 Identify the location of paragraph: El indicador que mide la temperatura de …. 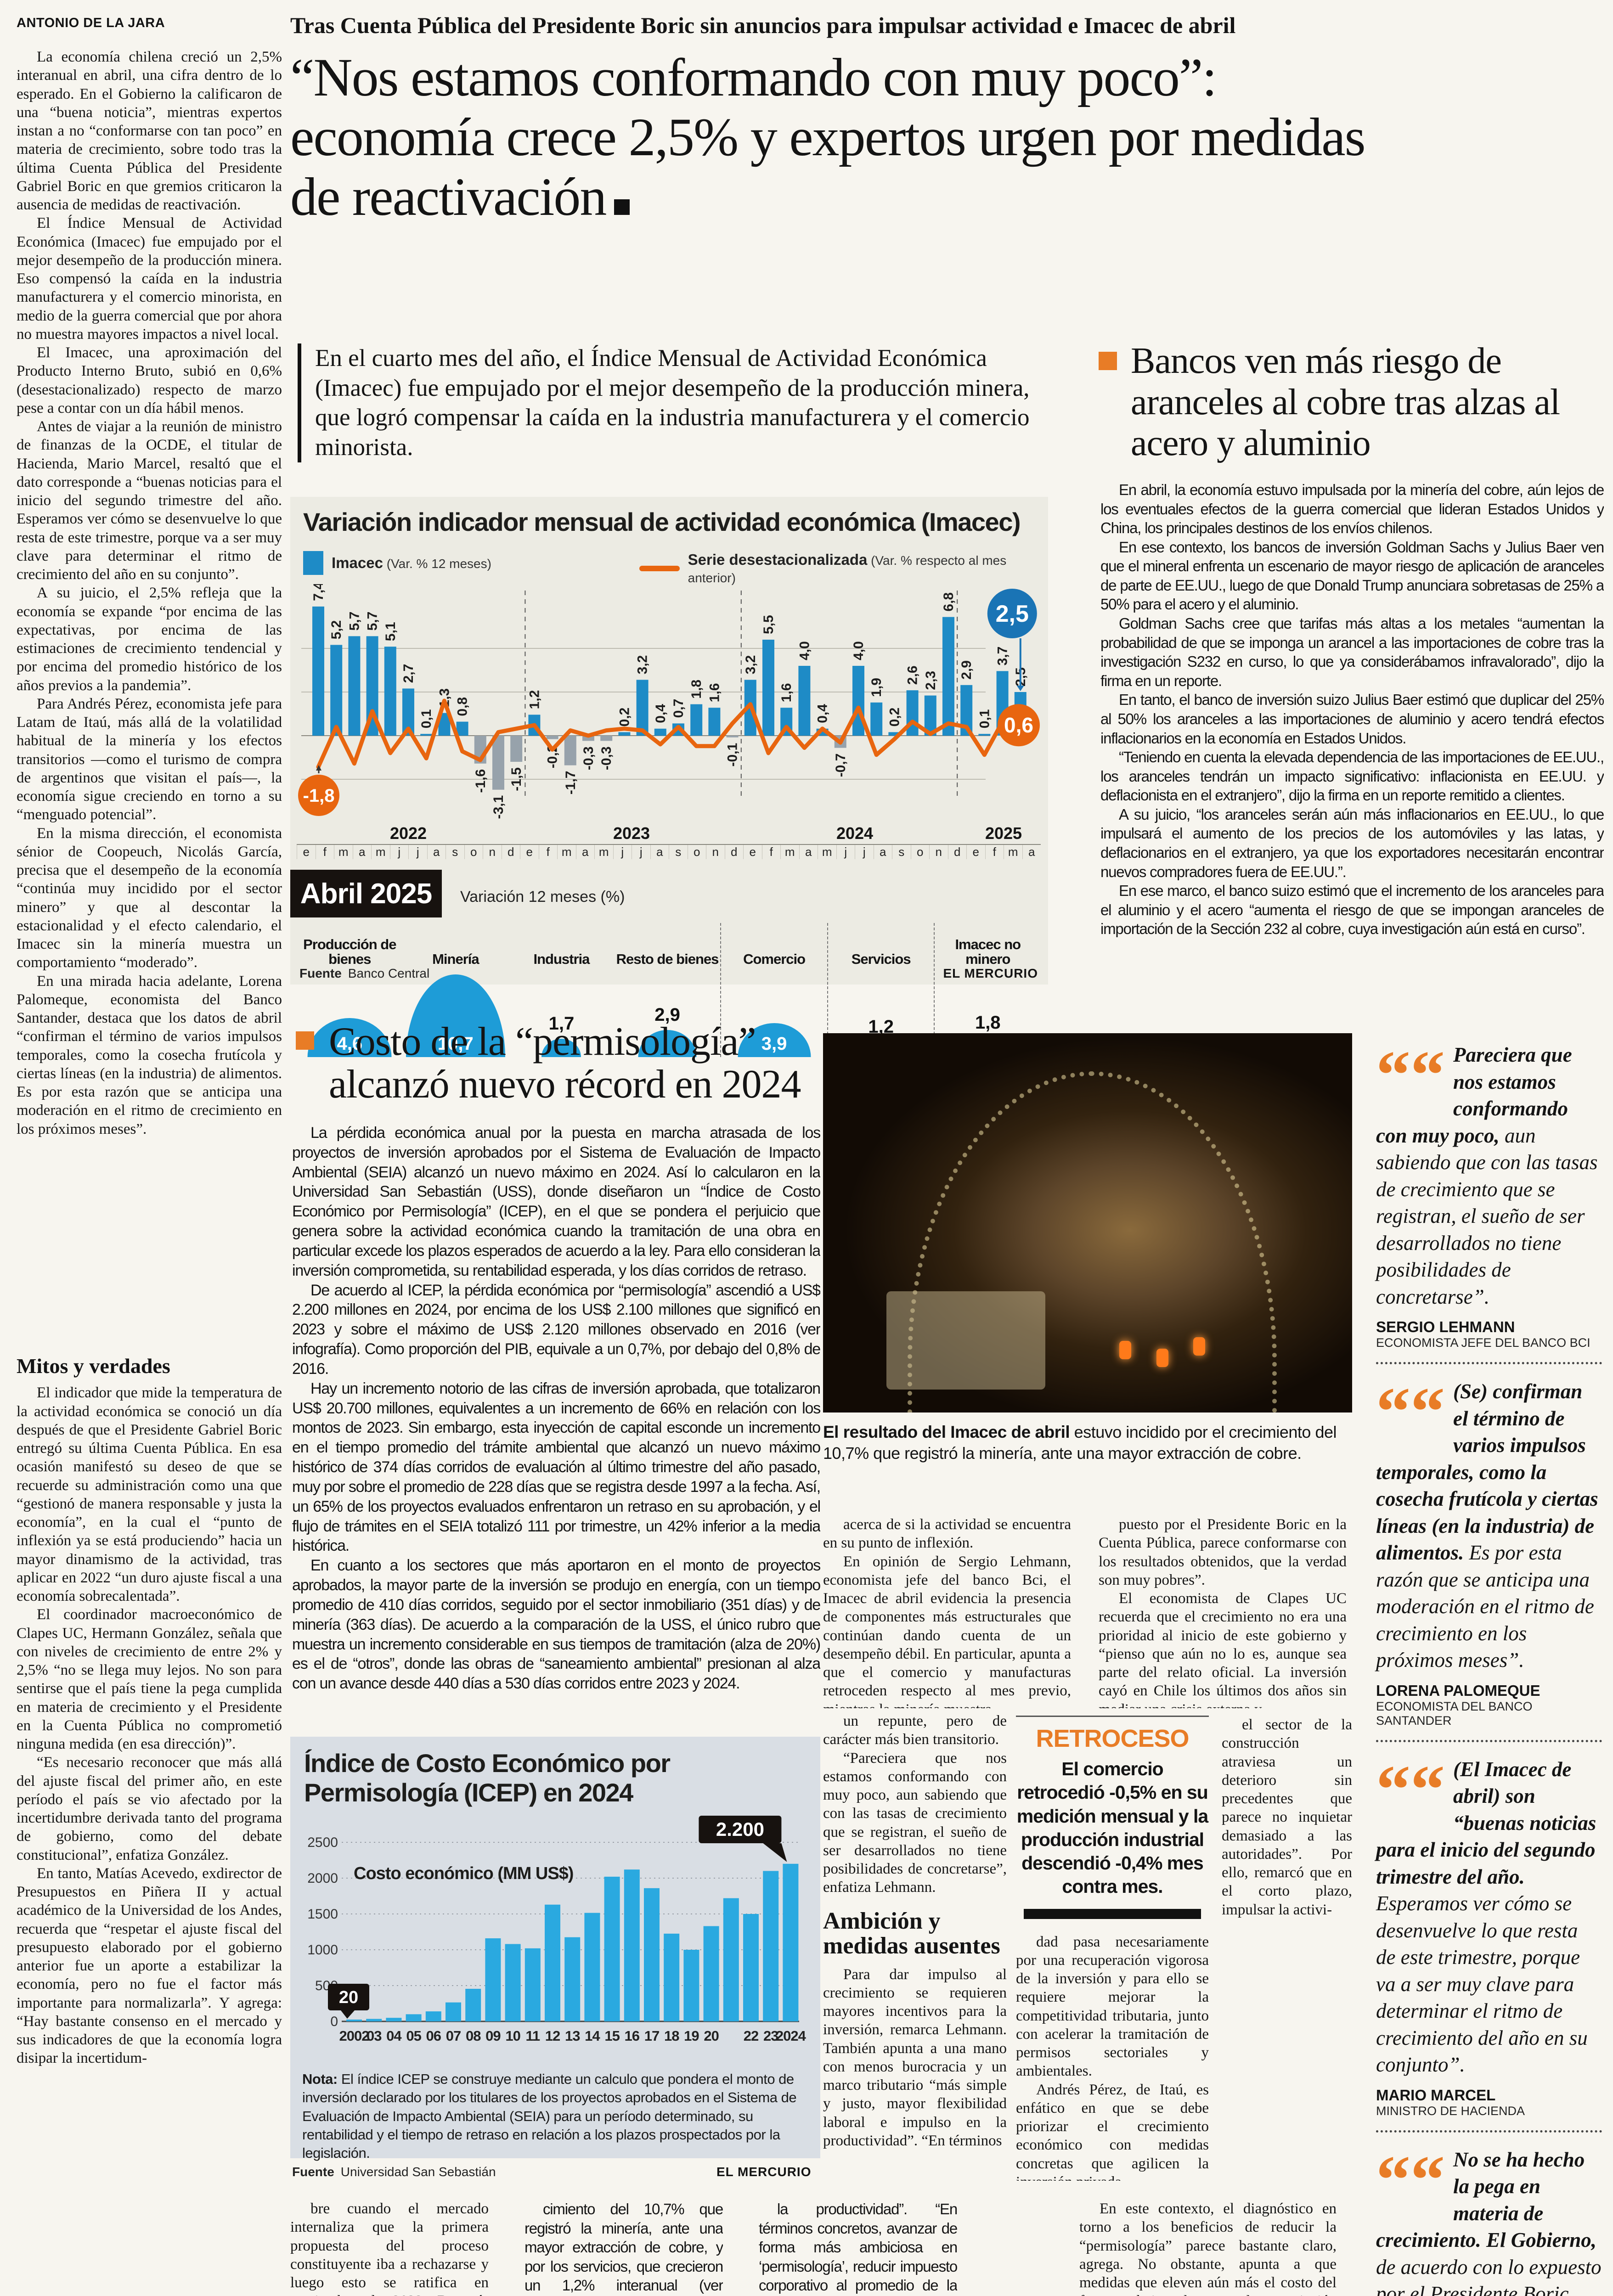
(149, 1494).